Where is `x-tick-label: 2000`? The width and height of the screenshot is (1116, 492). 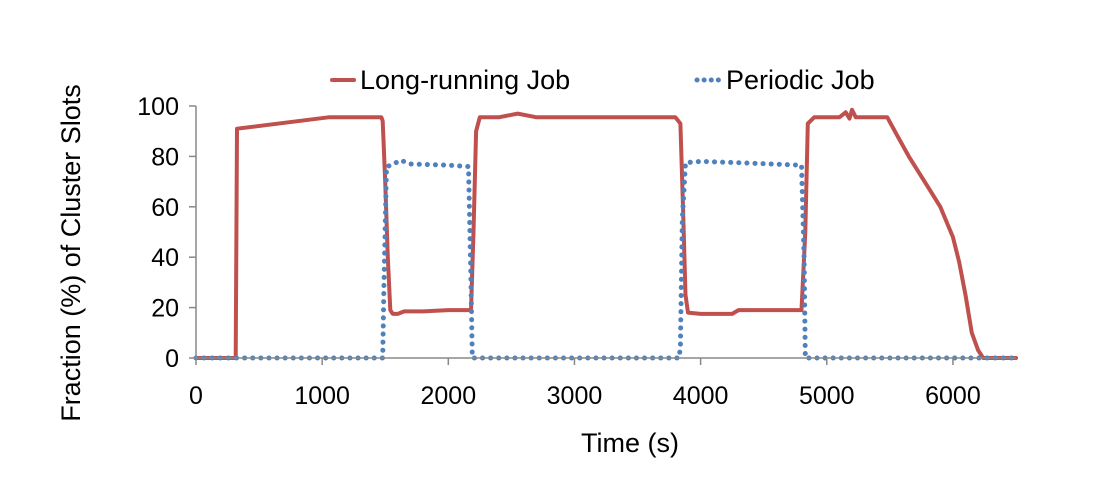
x-tick-label: 2000 is located at coordinates (448, 396).